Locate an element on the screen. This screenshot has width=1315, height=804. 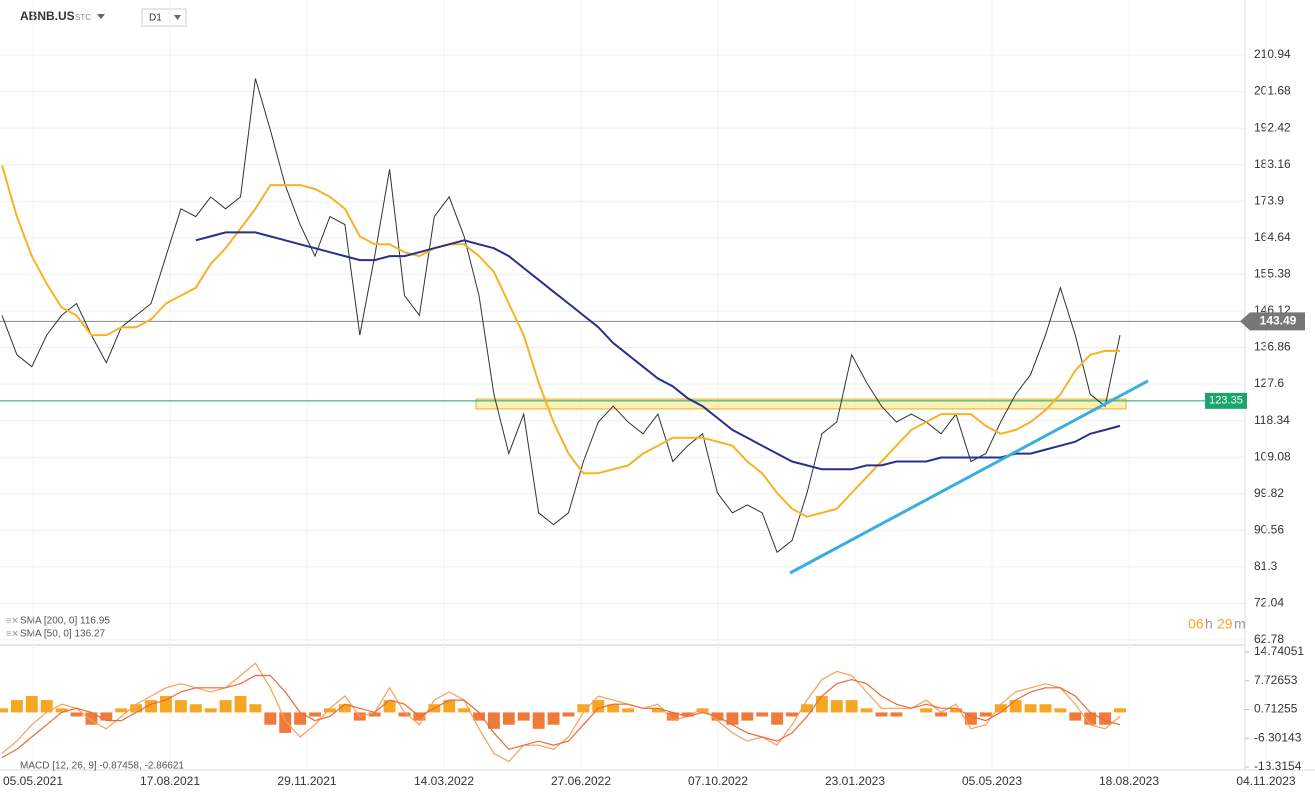
y-tick-label: 192.42 is located at coordinates (1272, 127).